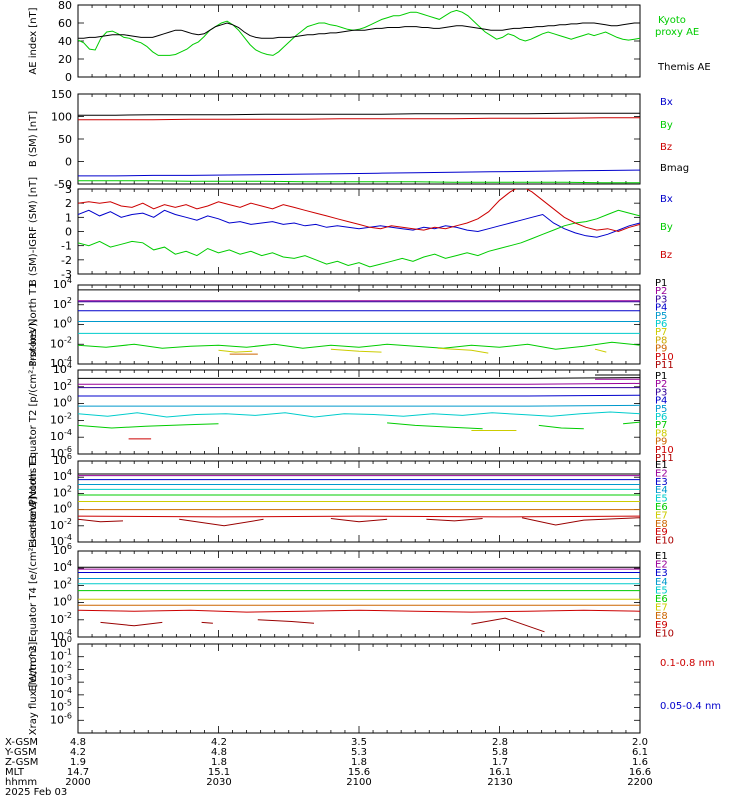 The width and height of the screenshot is (750, 800). What do you see at coordinates (640, 742) in the screenshot?
I see `ephemeris-value: 2.0` at bounding box center [640, 742].